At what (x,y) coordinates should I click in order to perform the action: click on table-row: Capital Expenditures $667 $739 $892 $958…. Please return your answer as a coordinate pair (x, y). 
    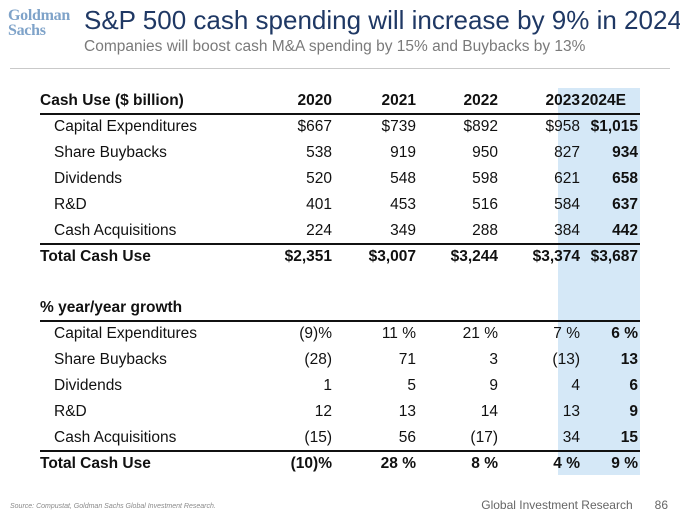
    Looking at the image, I should click on (340, 127).